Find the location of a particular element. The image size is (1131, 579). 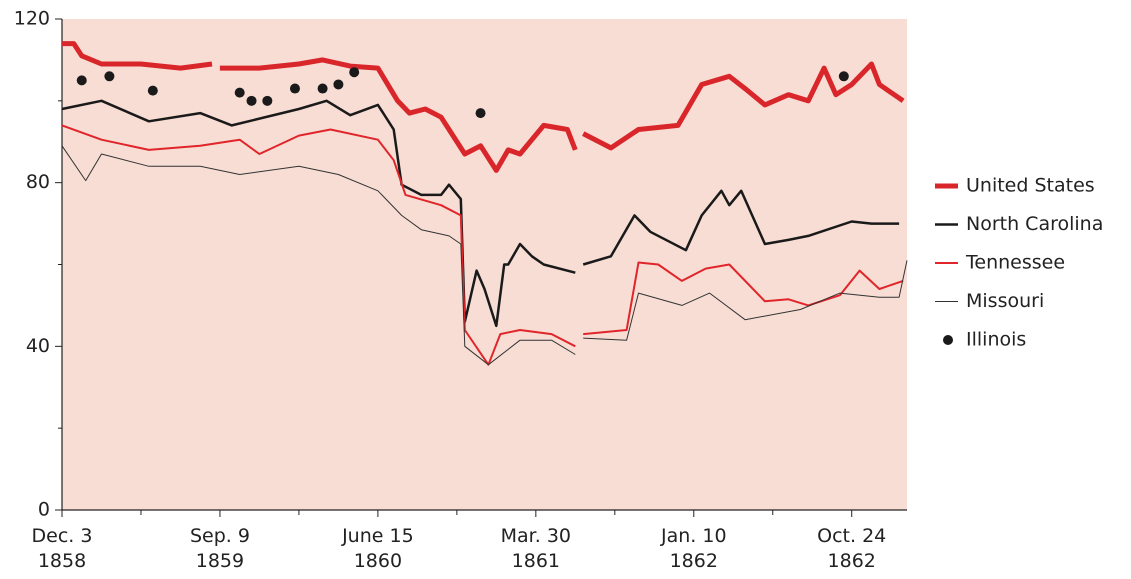

y-tick-label: 40 is located at coordinates (38, 346).